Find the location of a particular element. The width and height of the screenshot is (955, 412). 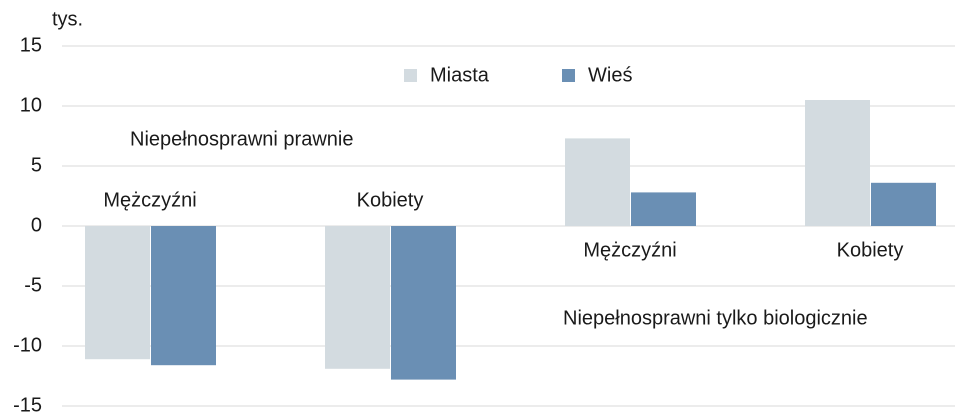

y-tick-label: -15 is located at coordinates (27, 403).